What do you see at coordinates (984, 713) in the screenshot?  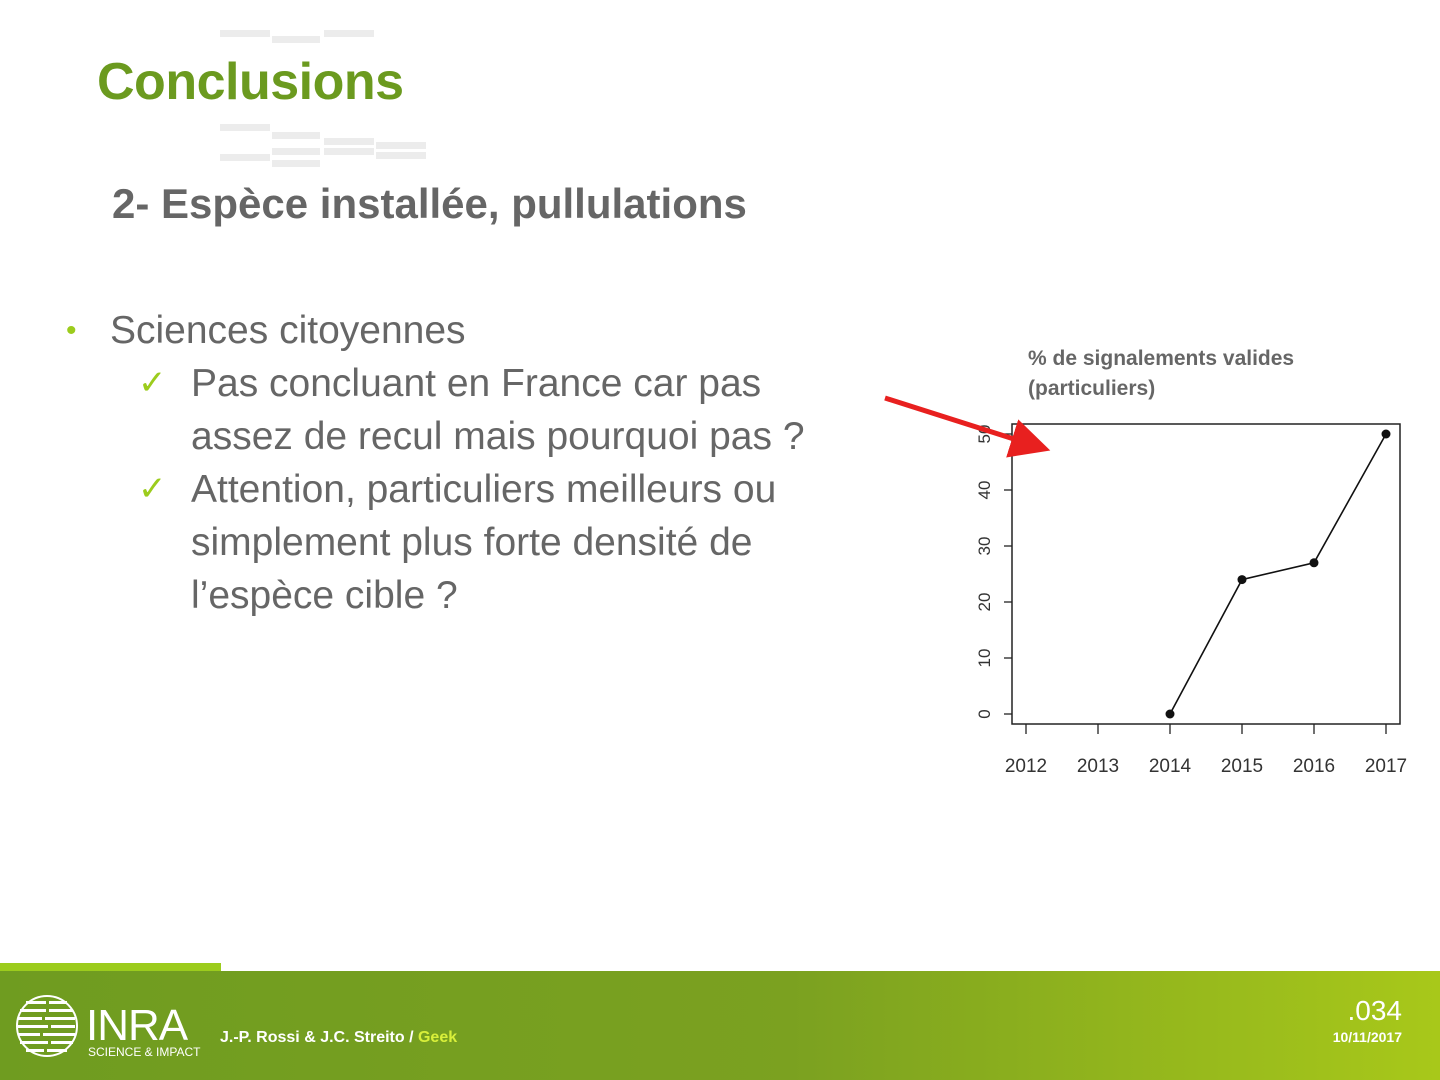 I see `y-tick-label: 0` at bounding box center [984, 713].